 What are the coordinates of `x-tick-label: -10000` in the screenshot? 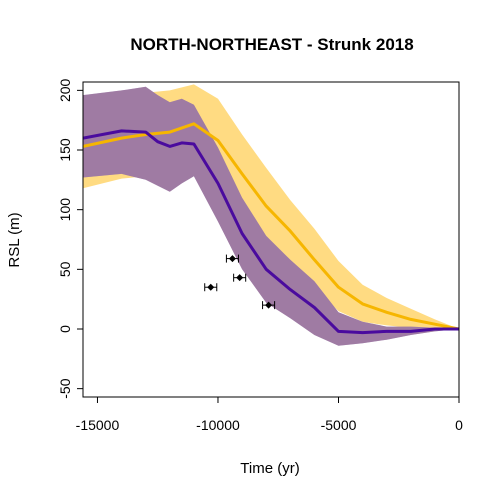 It's located at (218, 425).